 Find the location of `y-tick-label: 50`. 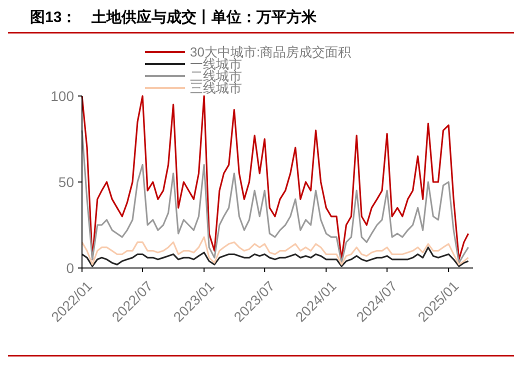

y-tick-label: 50 is located at coordinates (66, 182).